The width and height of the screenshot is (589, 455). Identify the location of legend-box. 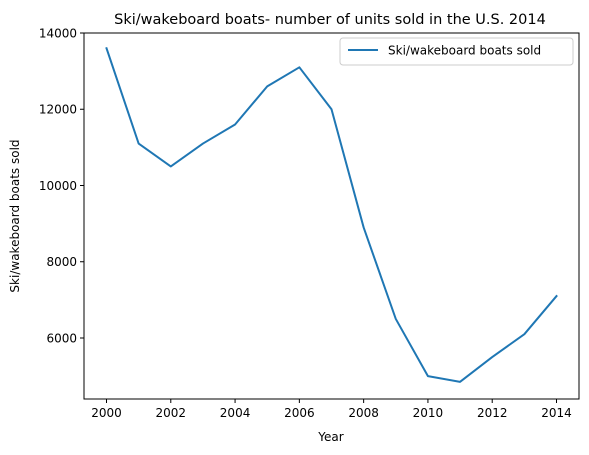
(456, 51).